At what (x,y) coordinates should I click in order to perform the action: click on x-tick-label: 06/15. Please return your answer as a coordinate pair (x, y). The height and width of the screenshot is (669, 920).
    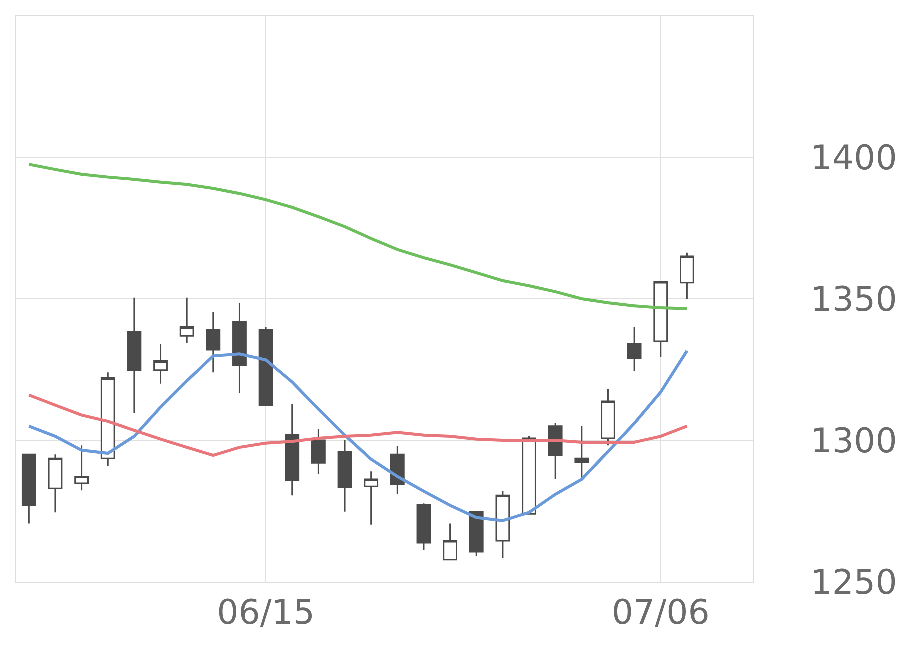
    Looking at the image, I should click on (266, 612).